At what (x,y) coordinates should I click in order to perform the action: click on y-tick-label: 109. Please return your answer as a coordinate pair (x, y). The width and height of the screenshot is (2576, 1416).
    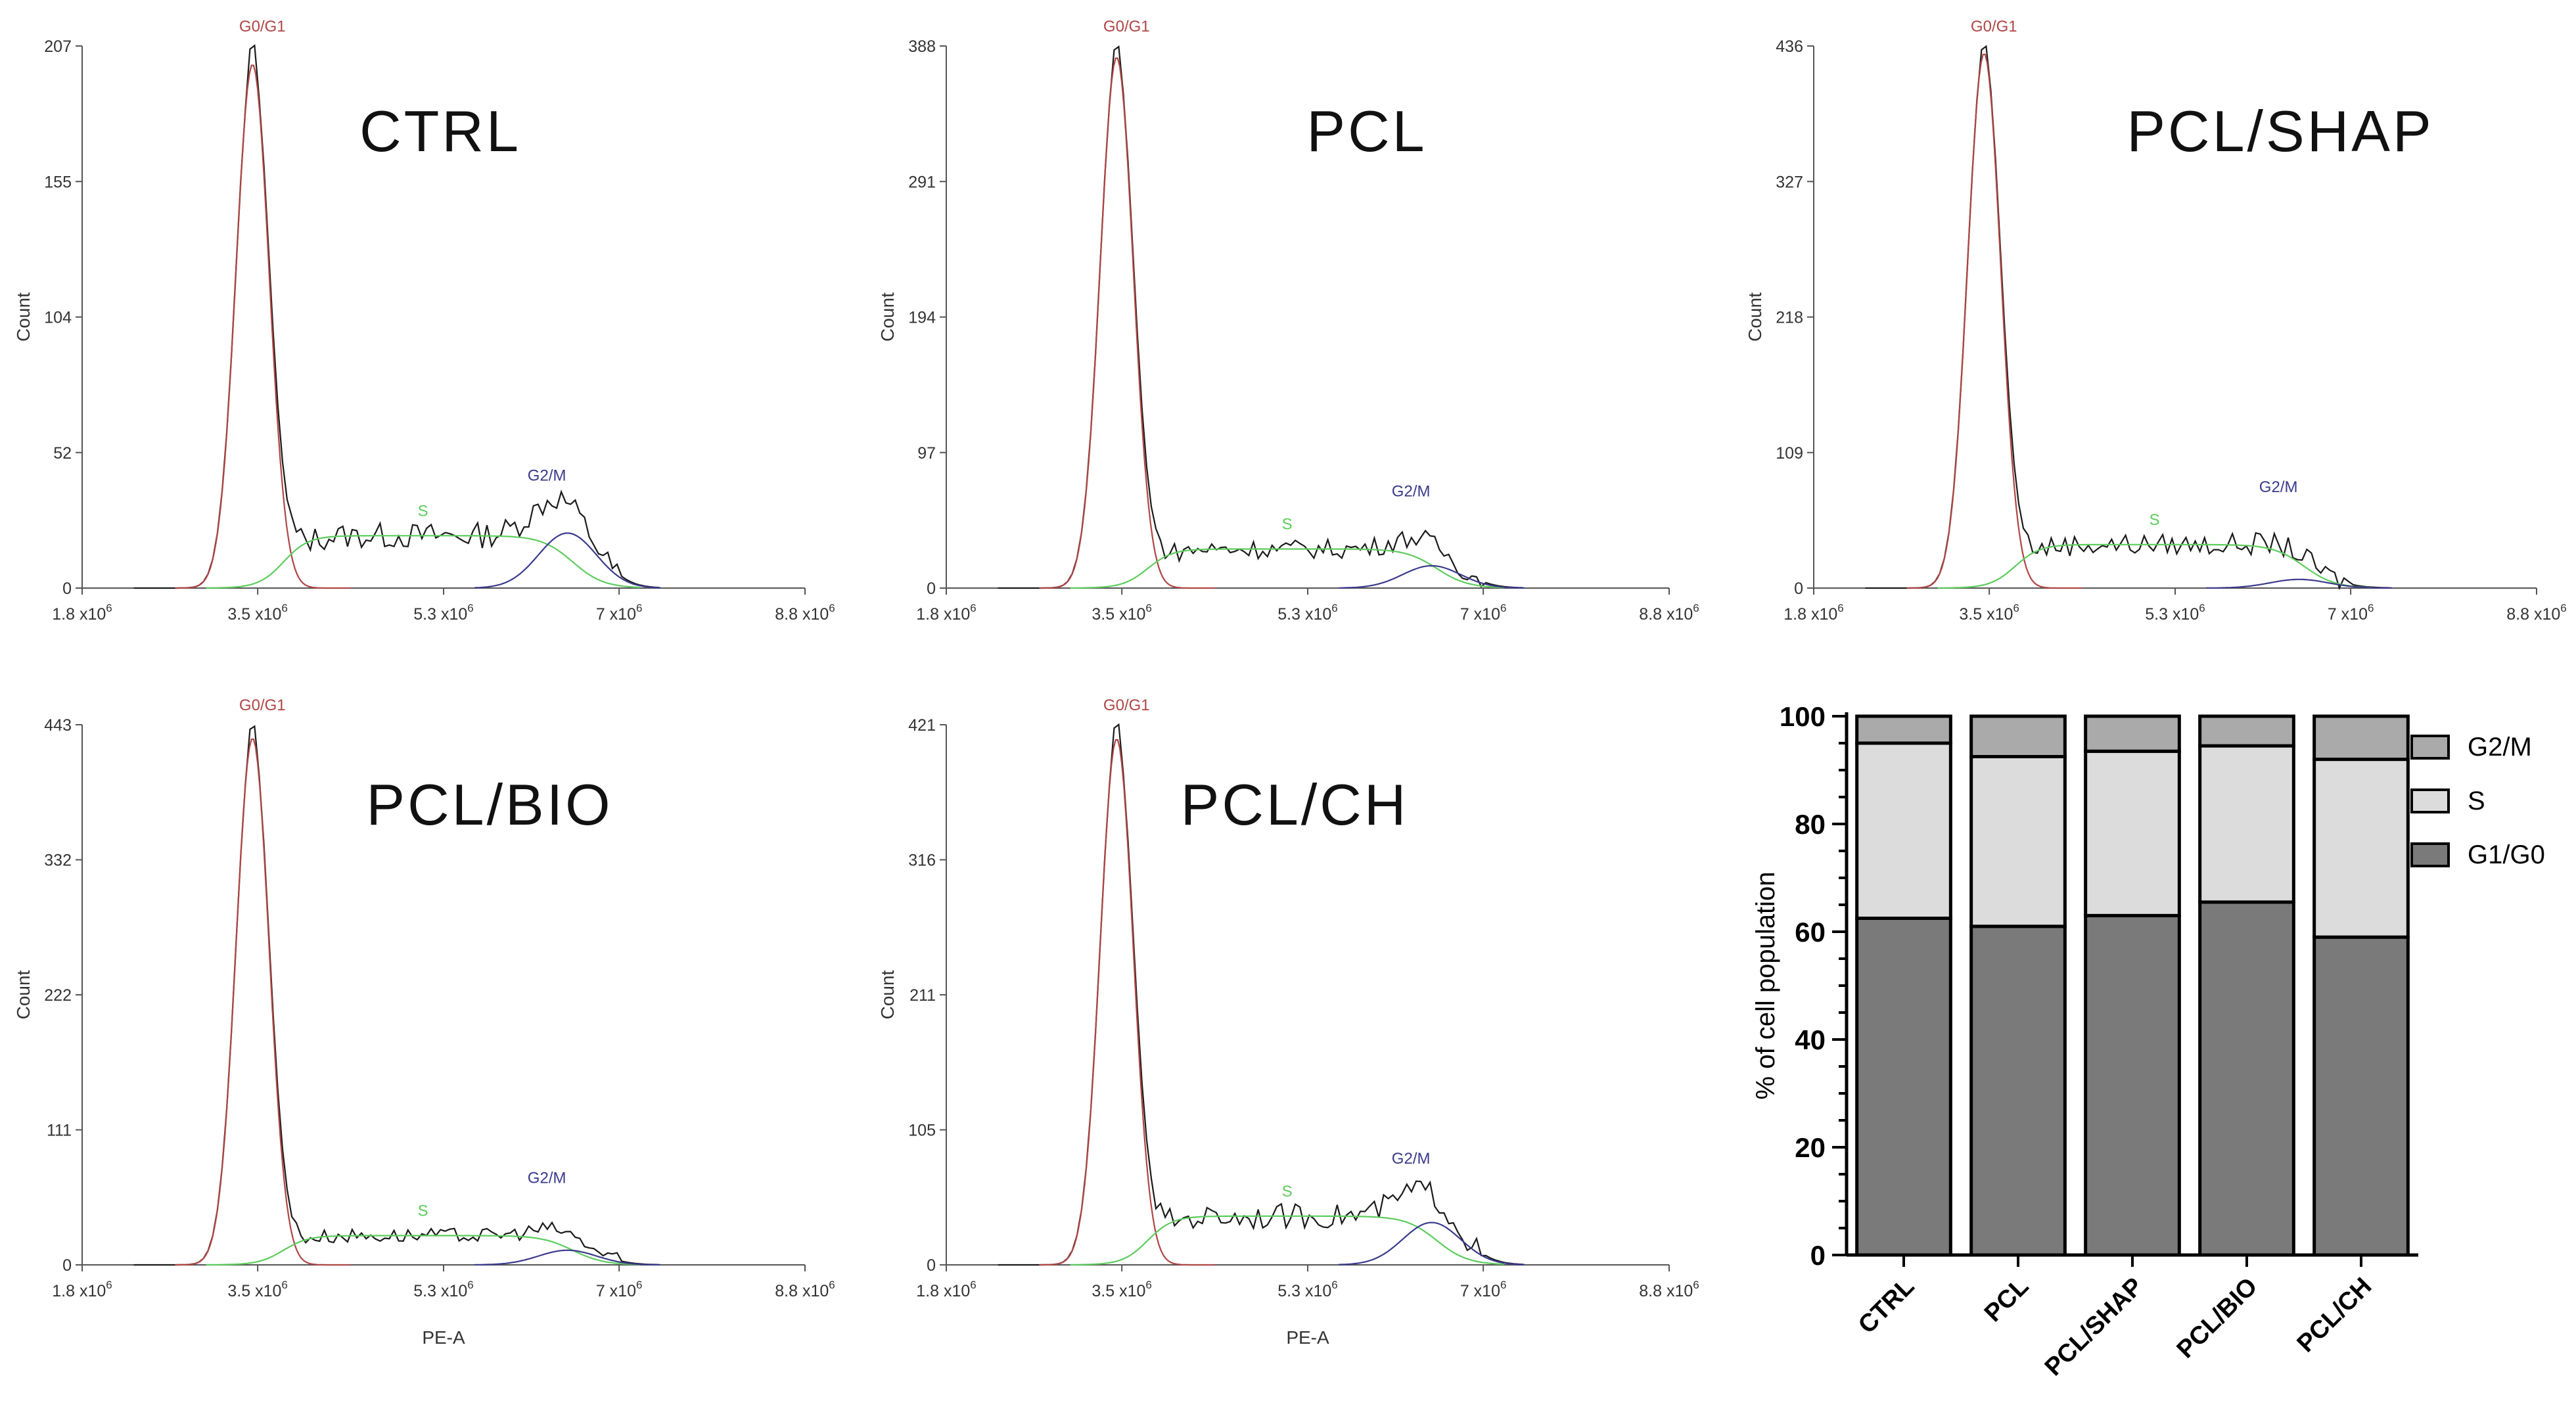
    Looking at the image, I should click on (1789, 453).